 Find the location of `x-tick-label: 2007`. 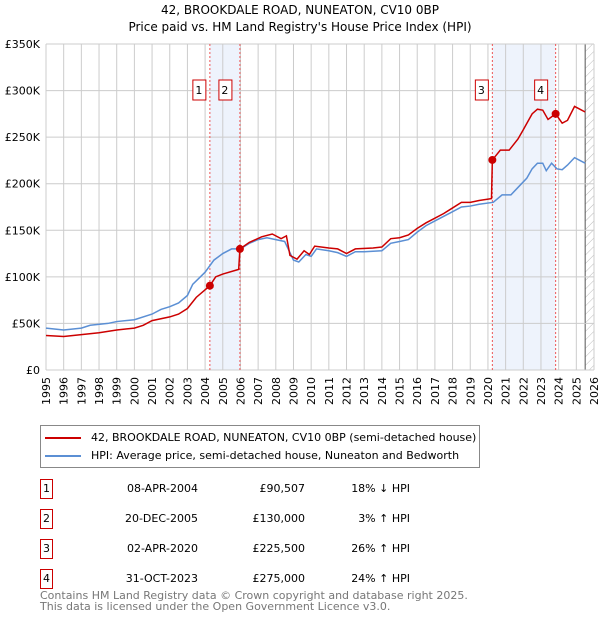

x-tick-label: 2007 is located at coordinates (258, 391).